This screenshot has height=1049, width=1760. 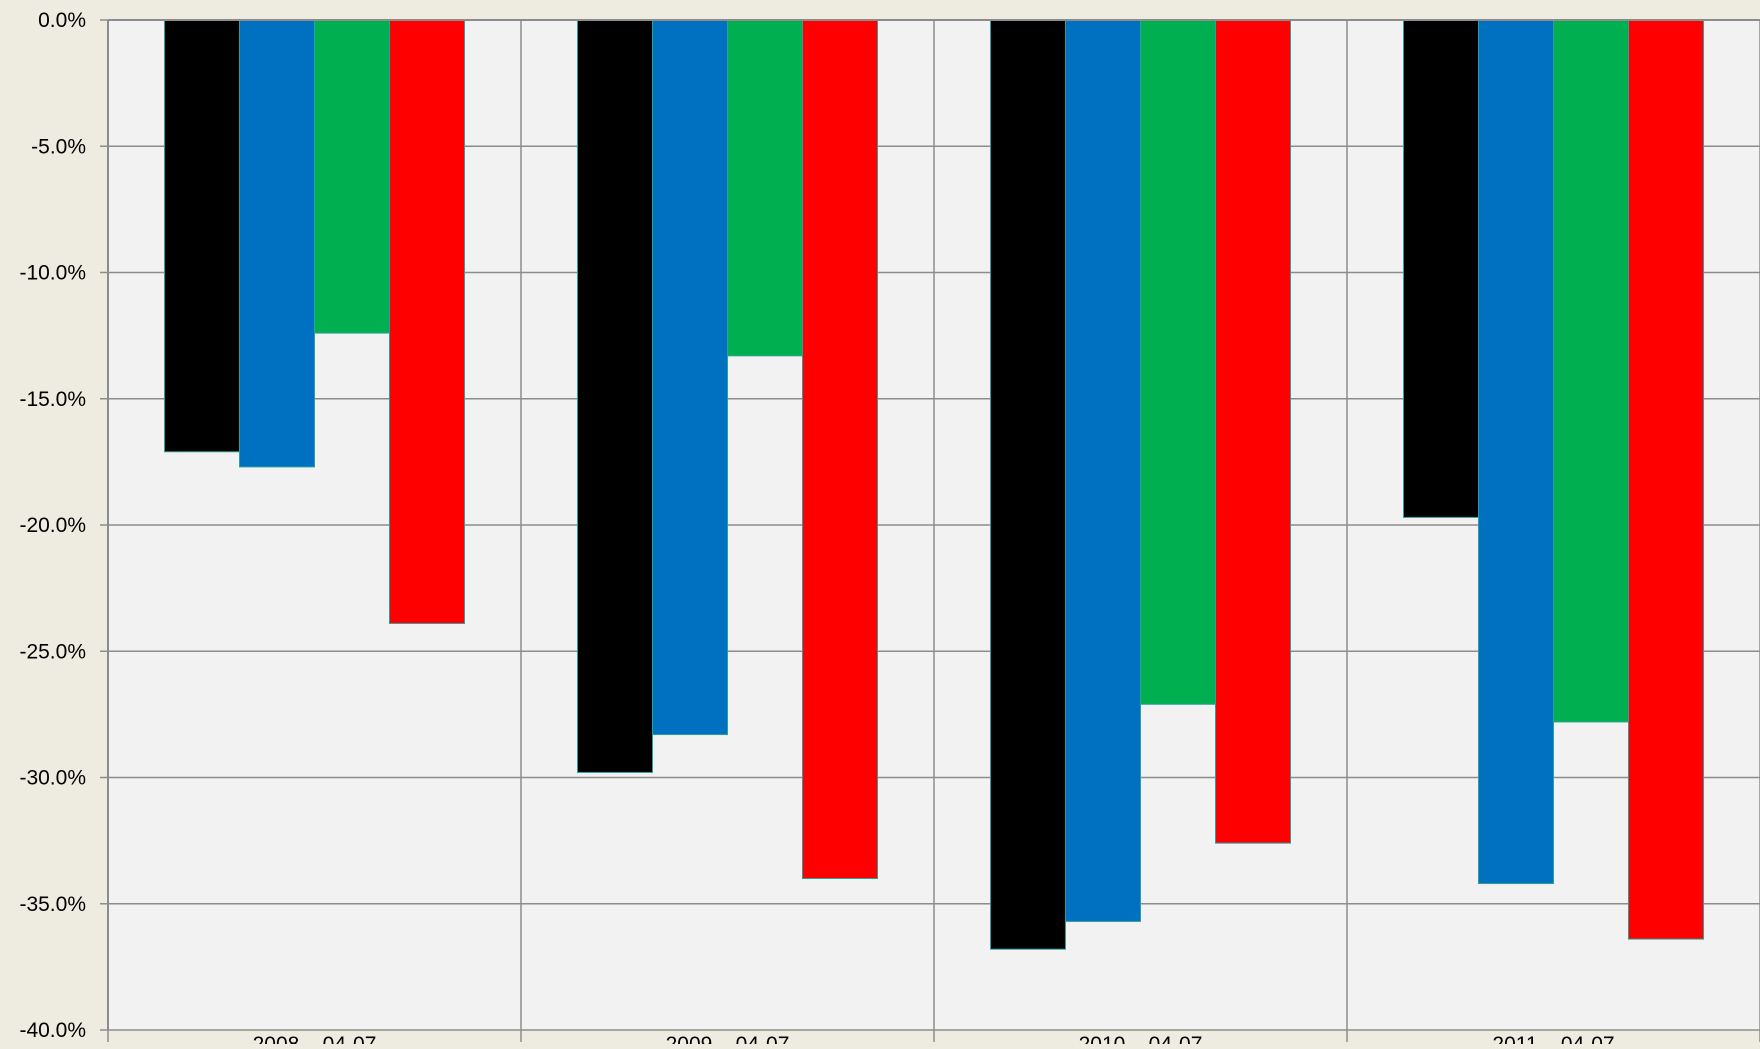 What do you see at coordinates (52, 1030) in the screenshot?
I see `y-tick-label: -40.0%` at bounding box center [52, 1030].